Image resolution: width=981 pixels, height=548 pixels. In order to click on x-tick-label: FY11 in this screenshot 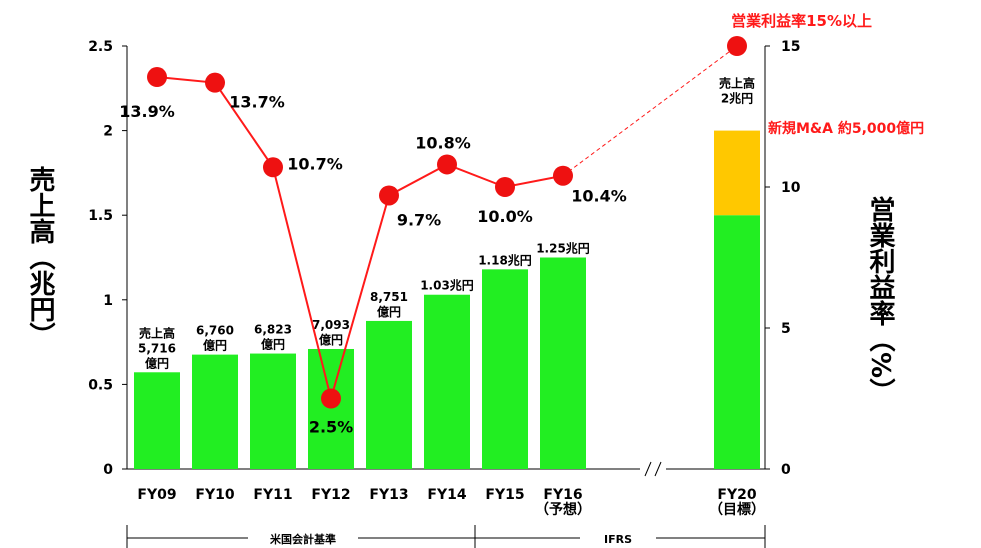, I will do `click(272, 495)`.